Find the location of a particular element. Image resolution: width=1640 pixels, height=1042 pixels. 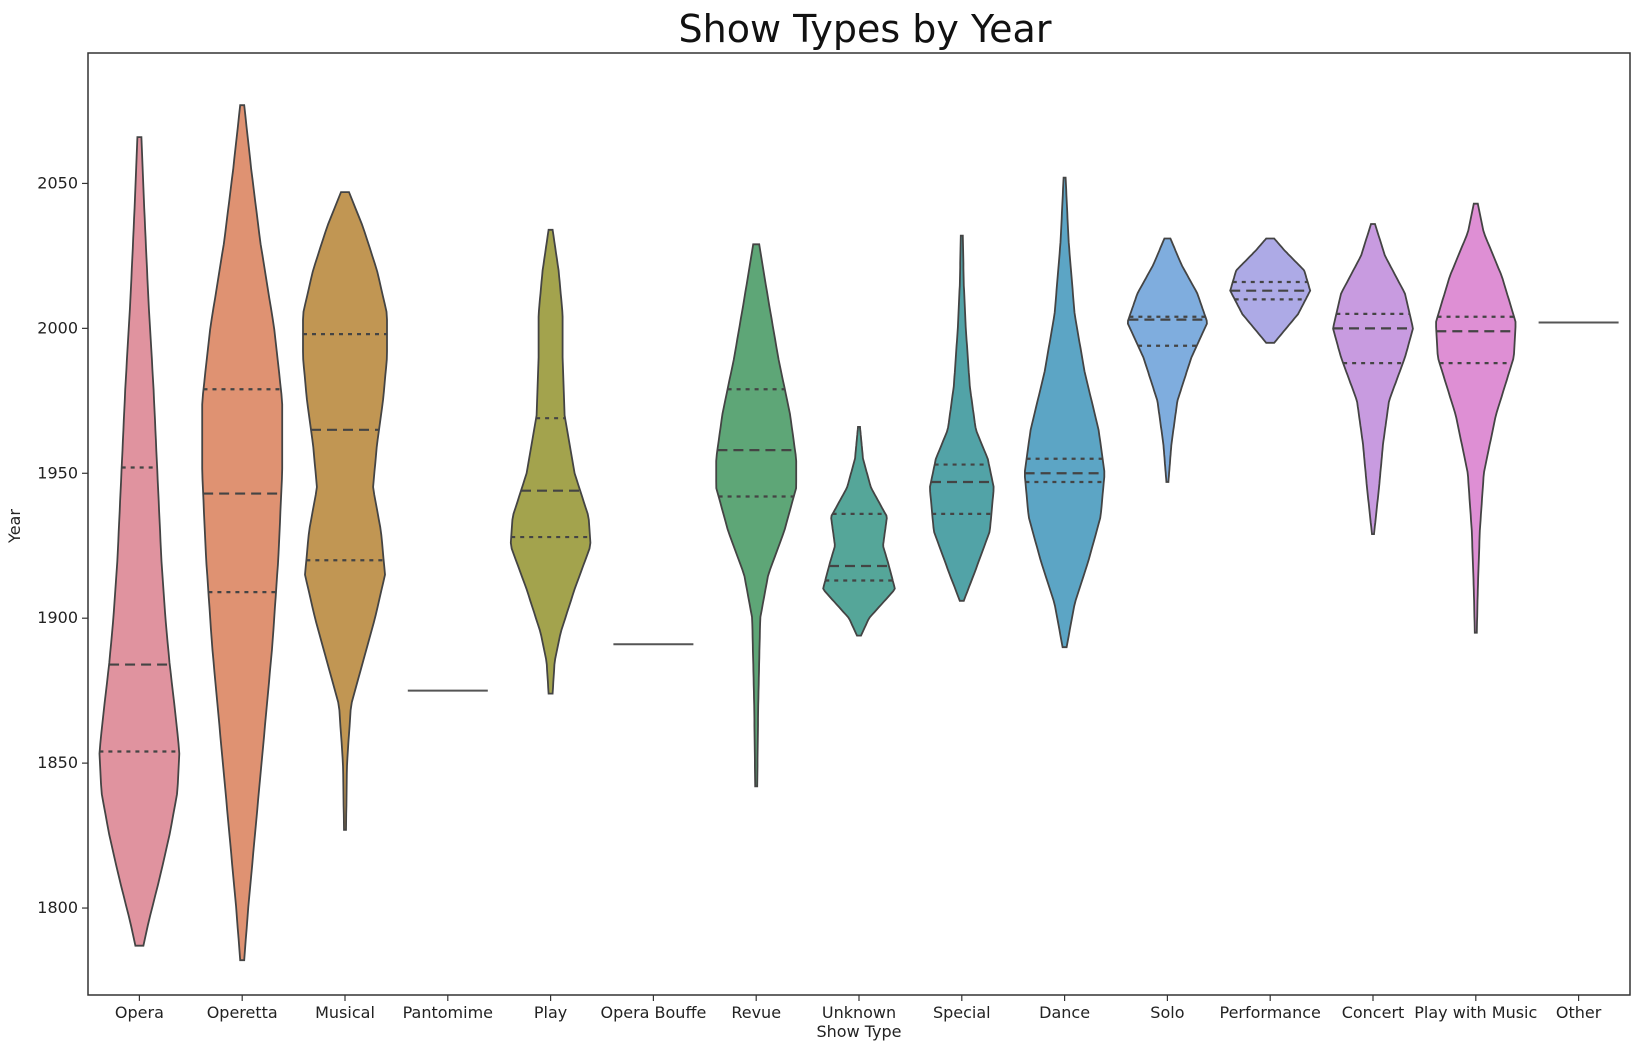

violin-play-with-music is located at coordinates (1476, 418).